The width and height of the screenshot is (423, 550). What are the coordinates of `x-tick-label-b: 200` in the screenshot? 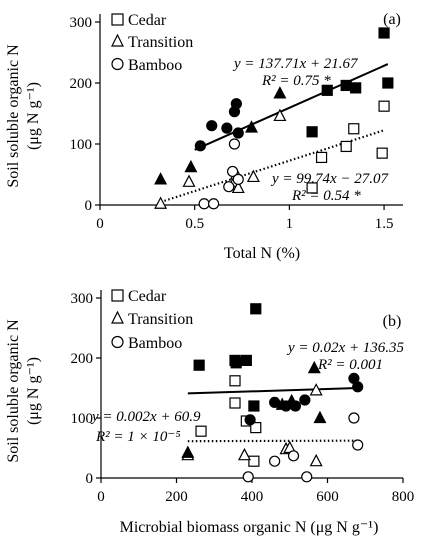 It's located at (176, 497).